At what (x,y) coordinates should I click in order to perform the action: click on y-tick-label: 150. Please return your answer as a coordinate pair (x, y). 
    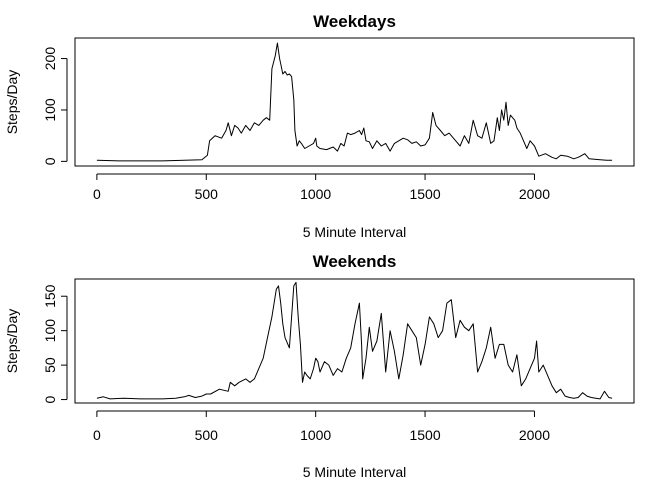
    Looking at the image, I should click on (50, 296).